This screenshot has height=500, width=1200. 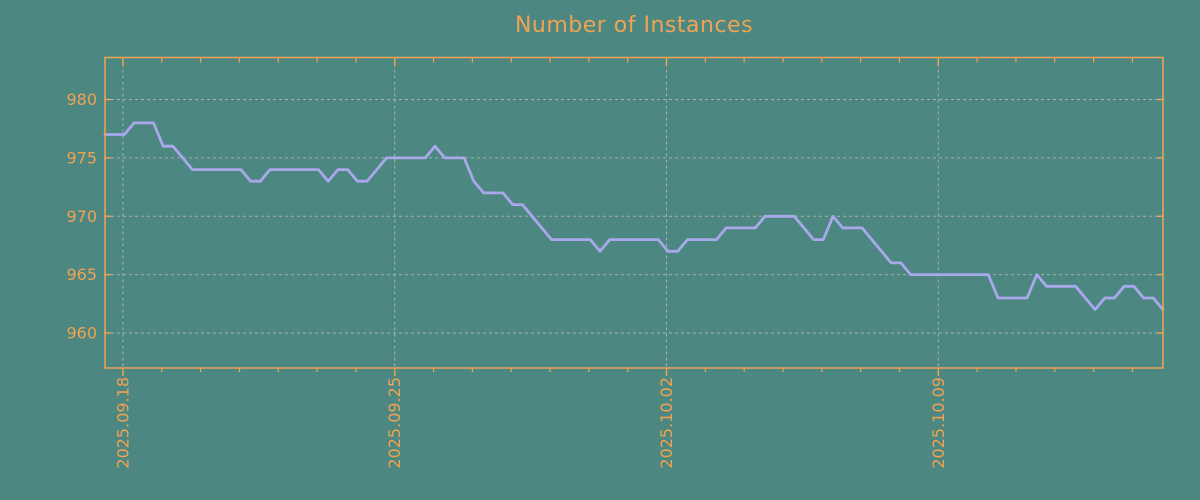 What do you see at coordinates (394, 423) in the screenshot?
I see `x-axis-tick-label: 2025.09.25` at bounding box center [394, 423].